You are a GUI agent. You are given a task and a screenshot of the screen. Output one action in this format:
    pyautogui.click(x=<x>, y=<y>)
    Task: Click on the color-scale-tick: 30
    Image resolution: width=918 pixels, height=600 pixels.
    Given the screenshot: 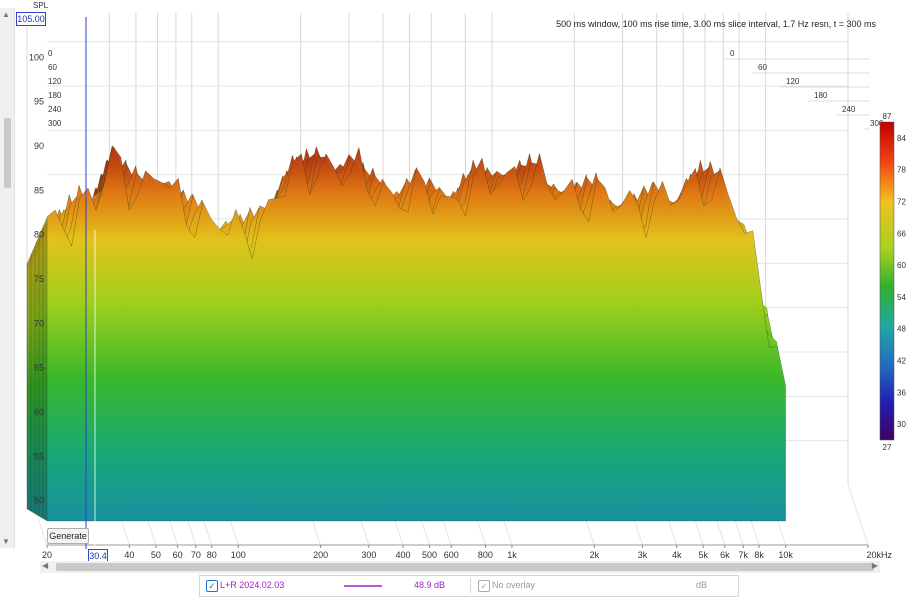 What is the action you would take?
    pyautogui.click(x=901, y=424)
    